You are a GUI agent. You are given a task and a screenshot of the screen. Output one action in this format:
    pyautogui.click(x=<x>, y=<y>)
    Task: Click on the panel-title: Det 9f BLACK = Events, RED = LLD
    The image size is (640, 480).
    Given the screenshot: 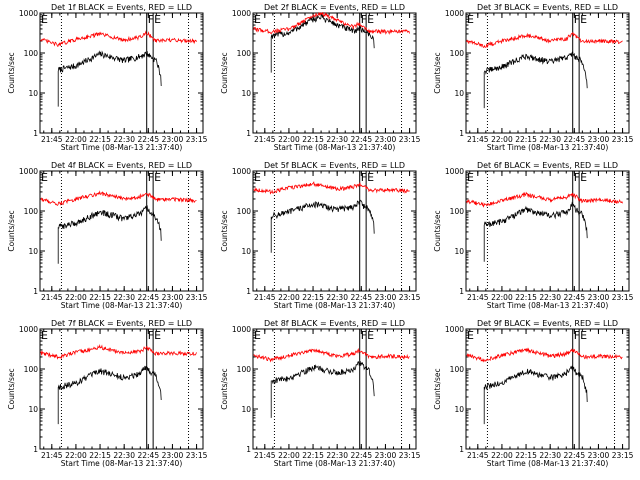 What is the action you would take?
    pyautogui.click(x=547, y=323)
    